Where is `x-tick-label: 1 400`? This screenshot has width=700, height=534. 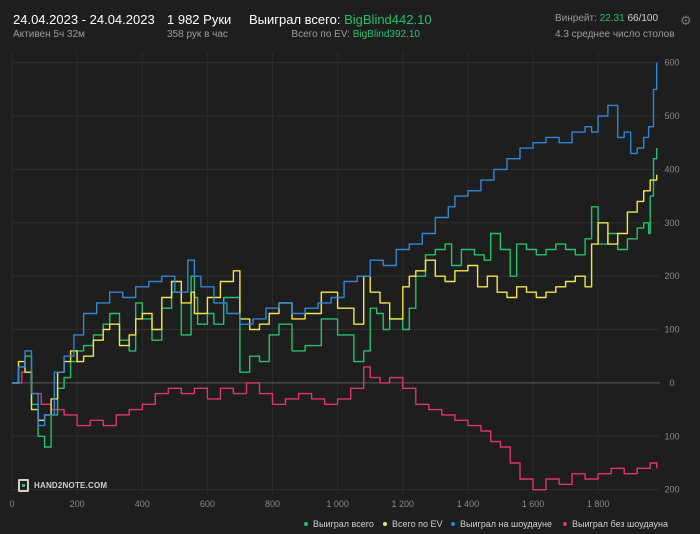
x-tick-label: 1 400 is located at coordinates (468, 504).